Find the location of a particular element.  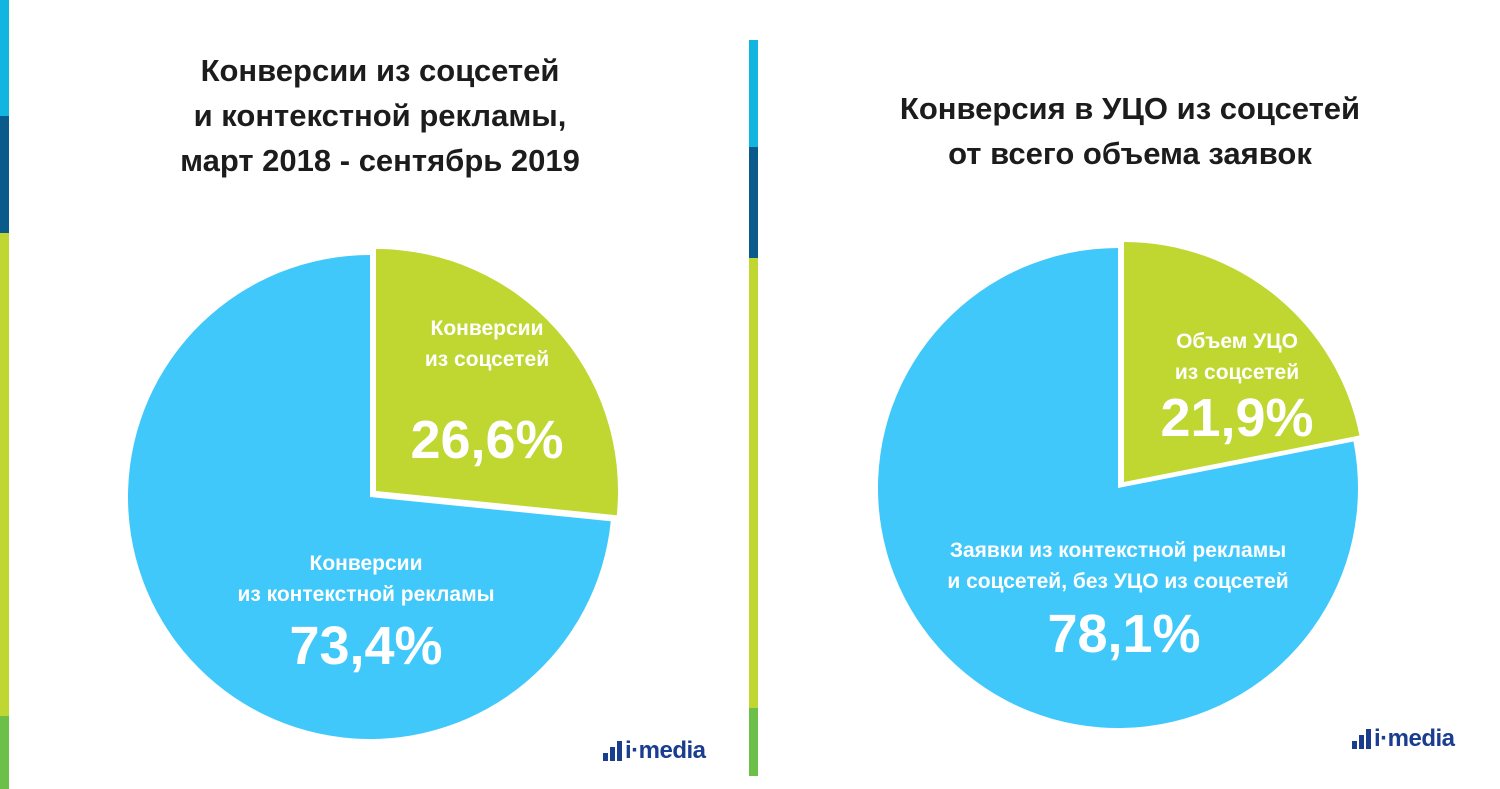

title-line: март 2018 - сентябрь 2019 is located at coordinates (380, 160).